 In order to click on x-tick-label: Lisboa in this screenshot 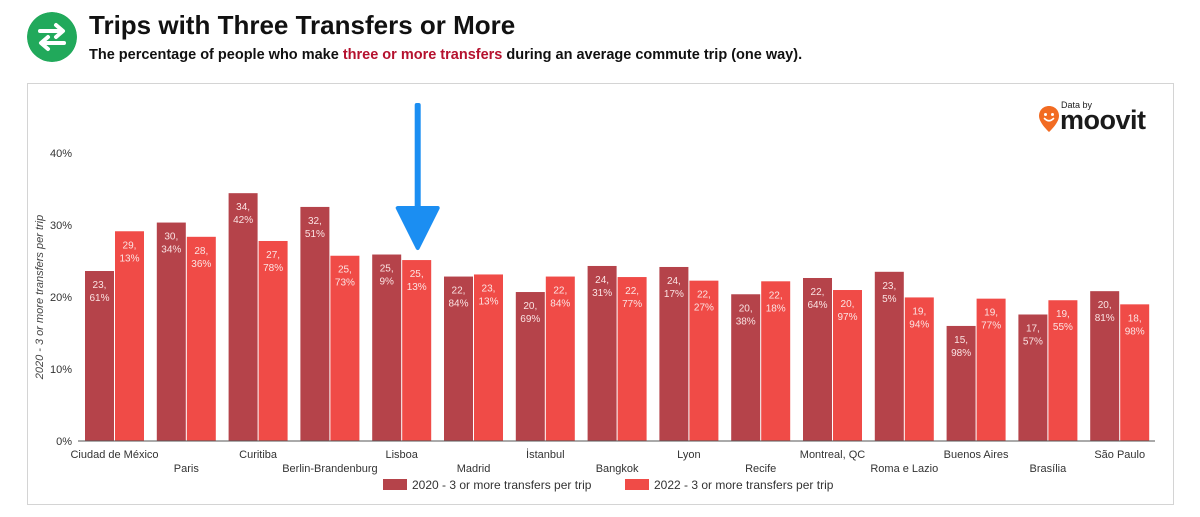, I will do `click(401, 455)`.